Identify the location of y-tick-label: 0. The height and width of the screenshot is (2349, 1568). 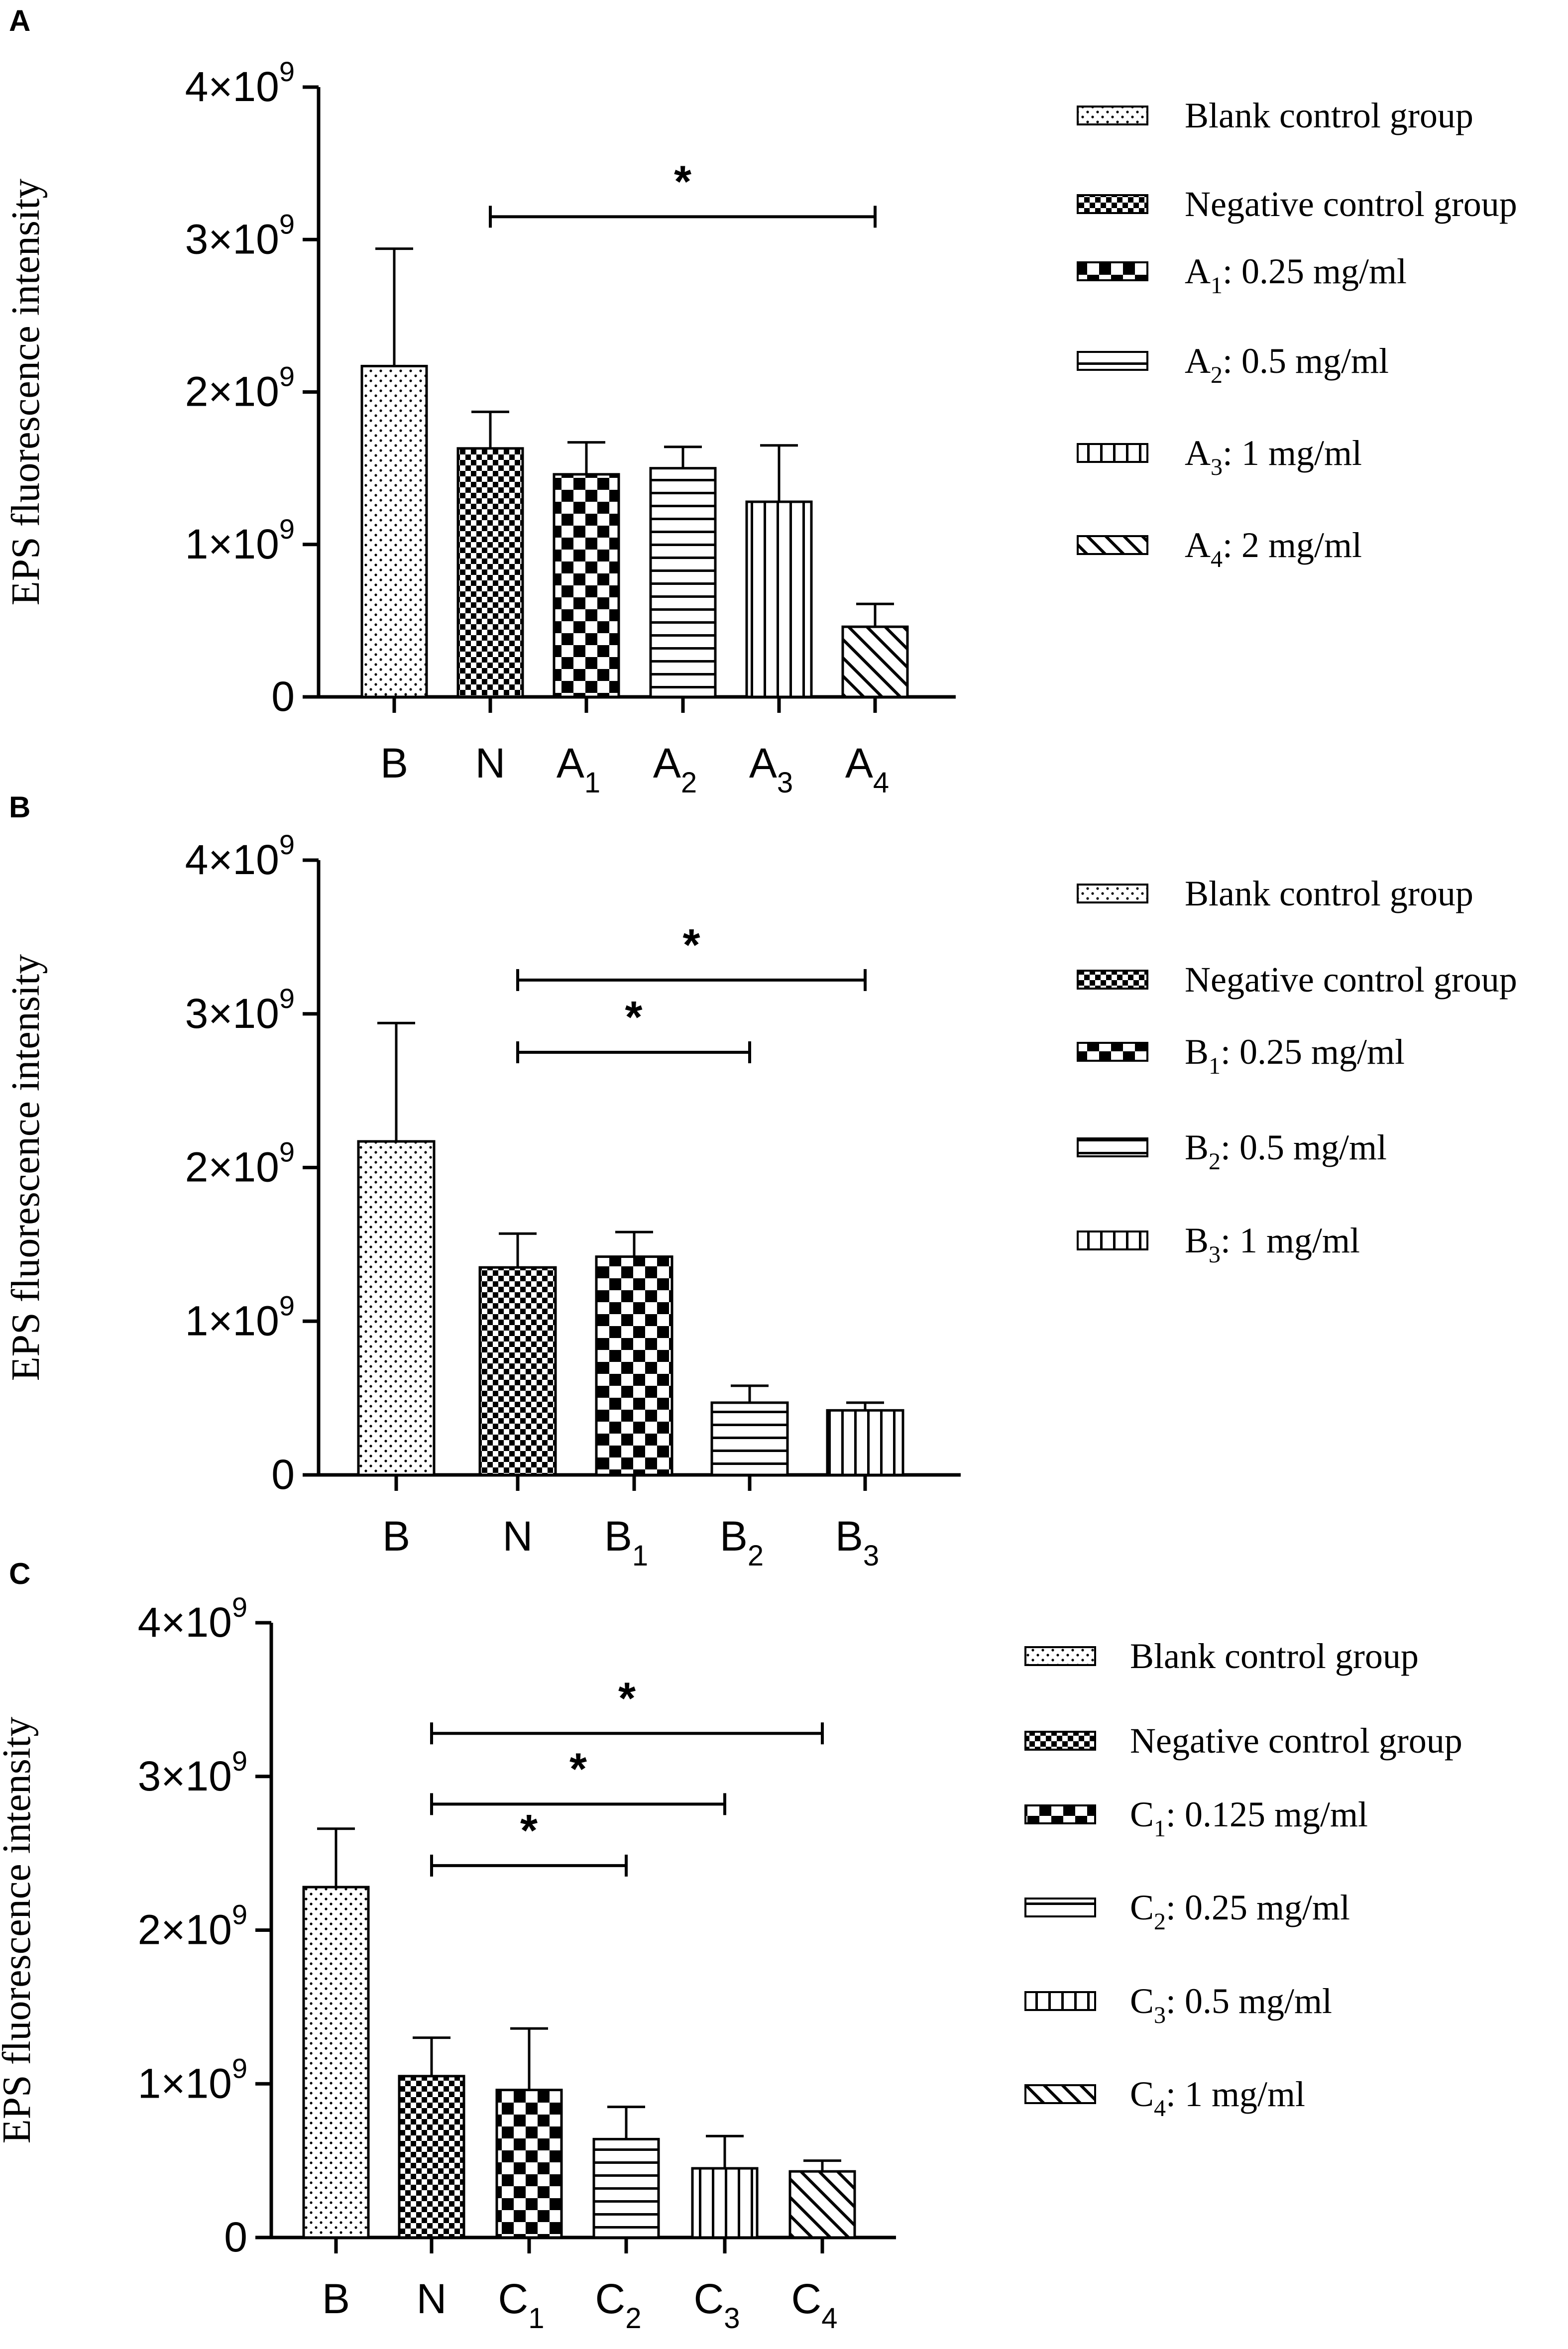
(283, 1474).